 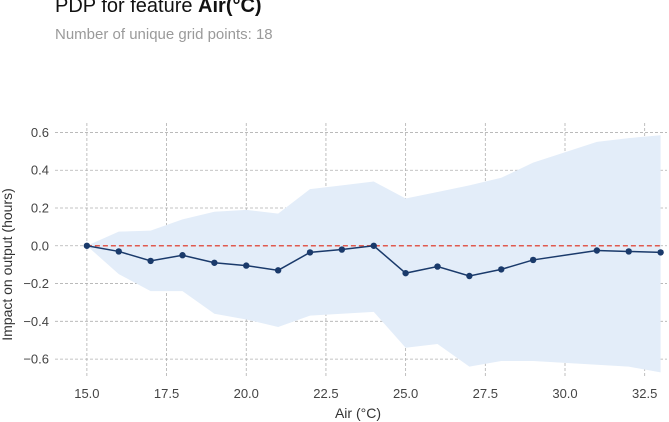 I want to click on pdp-line, so click(x=373, y=260).